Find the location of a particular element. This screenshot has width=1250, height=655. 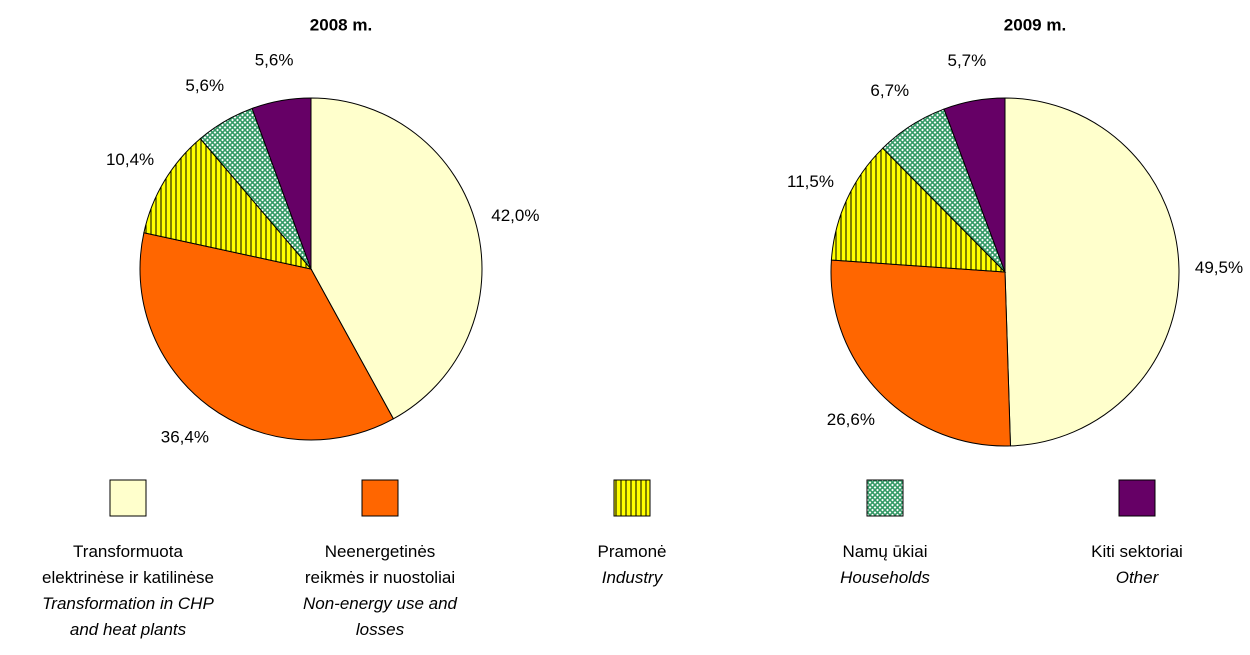

legend-label: Namų ūkiai is located at coordinates (885, 551).